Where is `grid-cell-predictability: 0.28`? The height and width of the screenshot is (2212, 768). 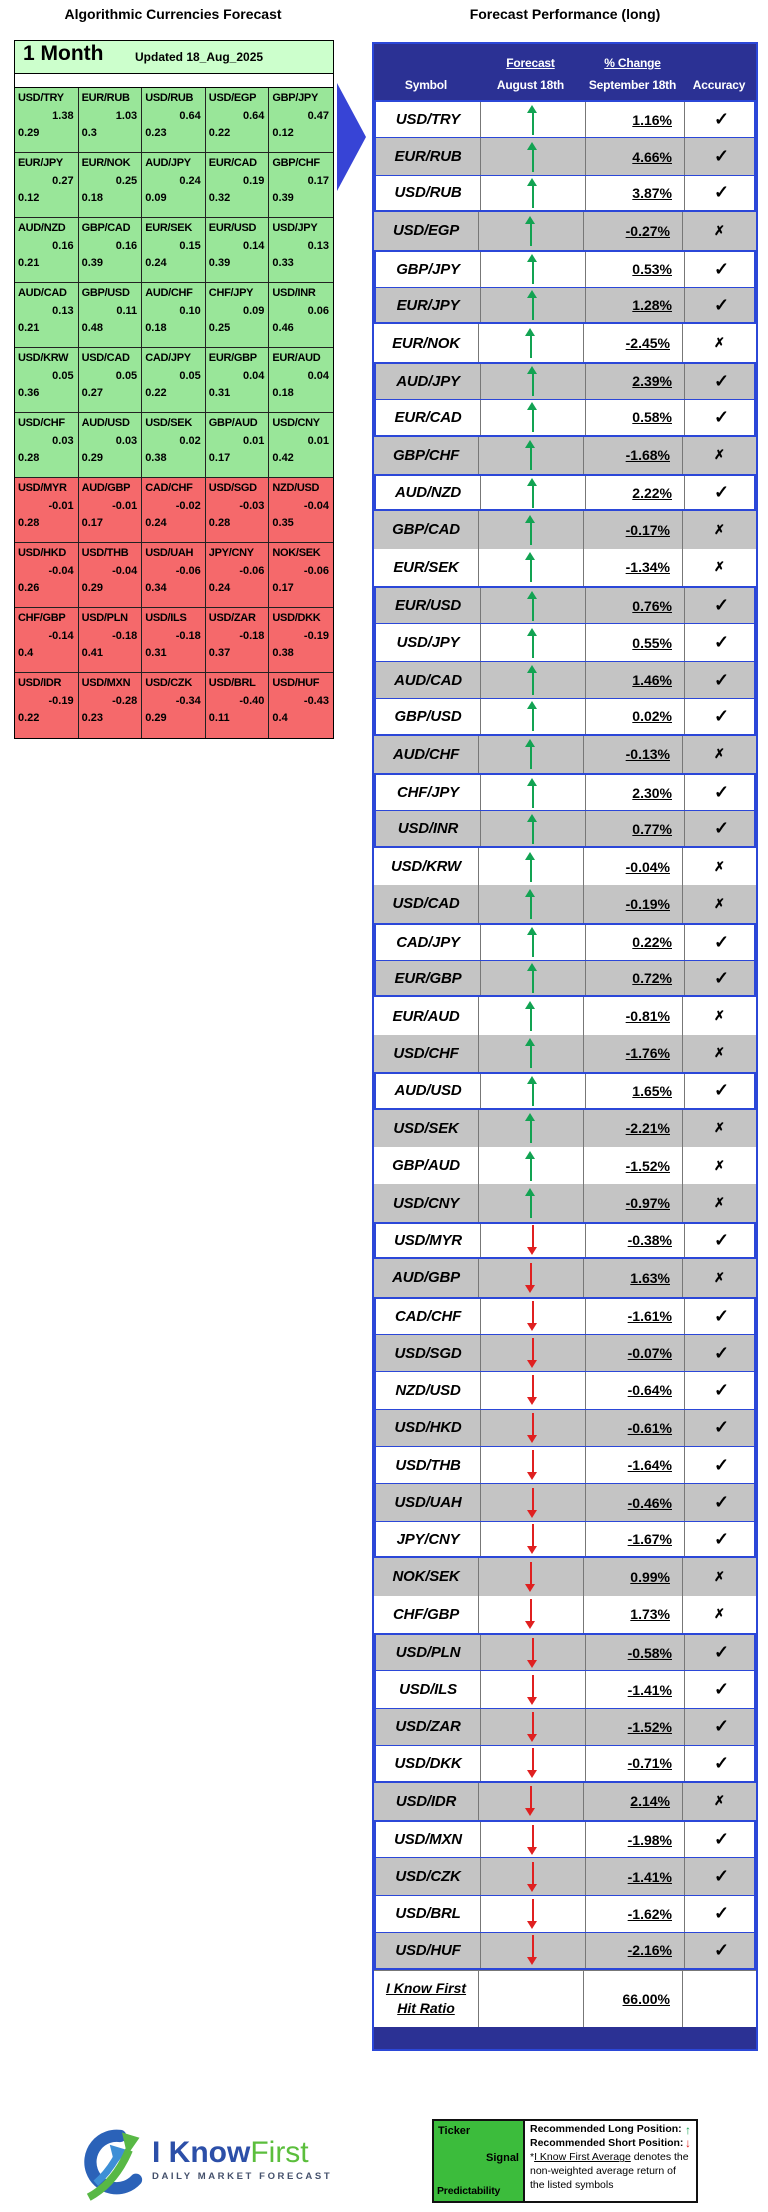 grid-cell-predictability: 0.28 is located at coordinates (219, 523).